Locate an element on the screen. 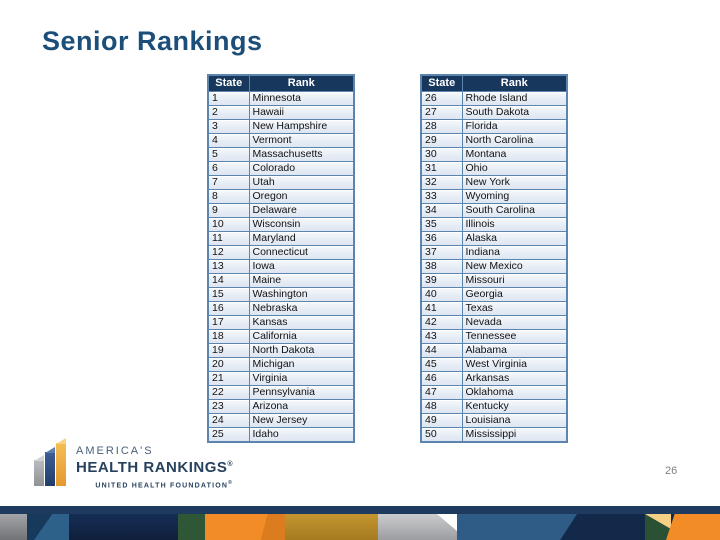 The width and height of the screenshot is (720, 540). table-row: 34 South Carolina is located at coordinates (494, 210).